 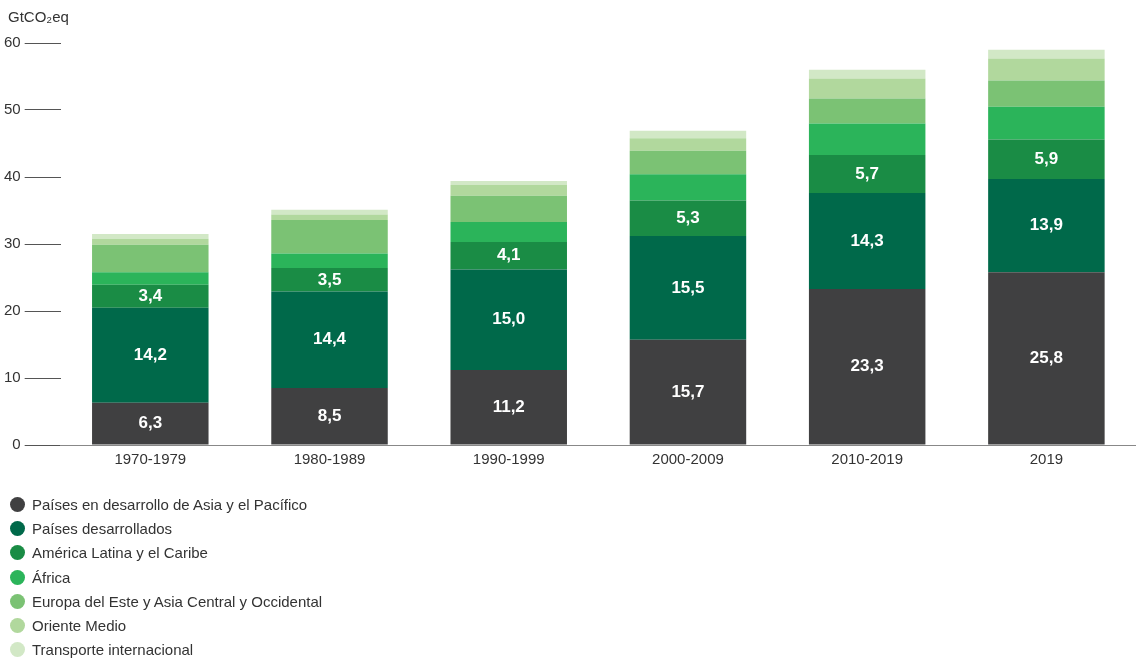 What do you see at coordinates (12, 243) in the screenshot?
I see `y-tick-label: 30` at bounding box center [12, 243].